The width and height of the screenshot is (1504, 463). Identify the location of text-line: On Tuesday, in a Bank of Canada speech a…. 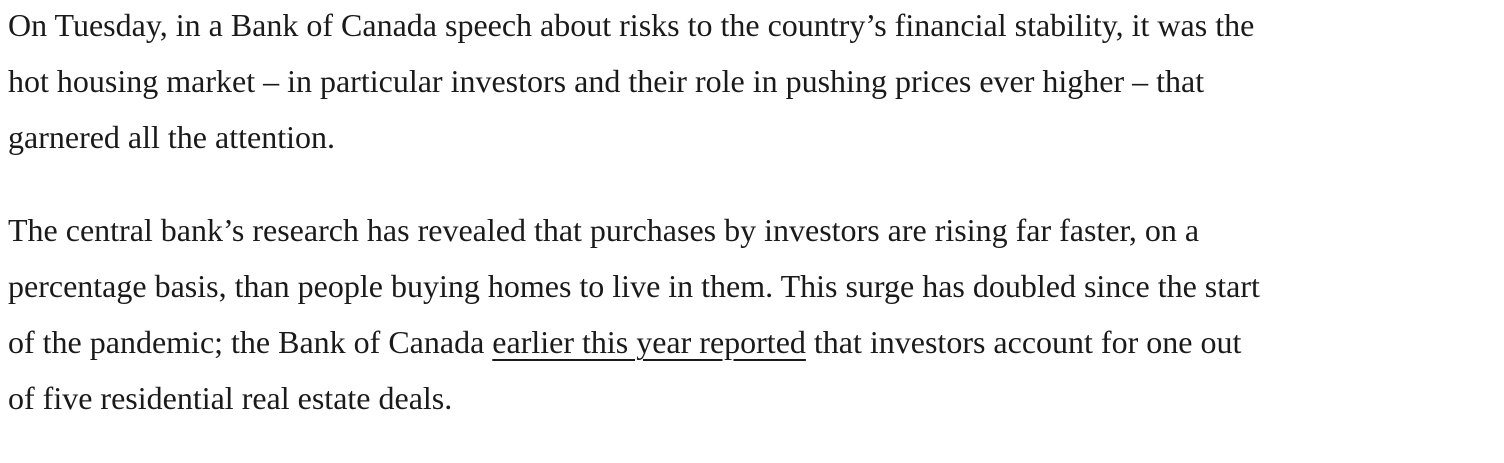
(631, 25).